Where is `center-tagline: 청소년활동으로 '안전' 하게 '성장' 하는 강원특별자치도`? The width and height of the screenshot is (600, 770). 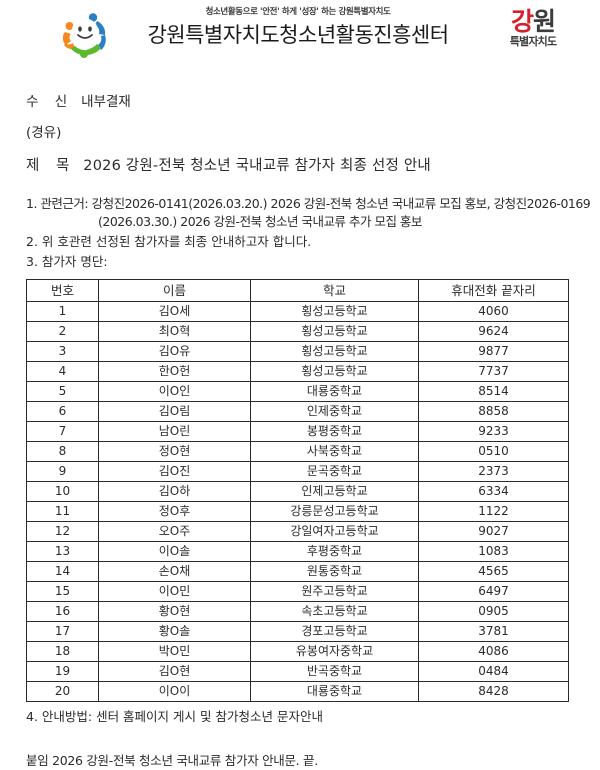 center-tagline: 청소년활동으로 '안전' 하게 '성장' 하는 강원특별자치도 is located at coordinates (298, 12).